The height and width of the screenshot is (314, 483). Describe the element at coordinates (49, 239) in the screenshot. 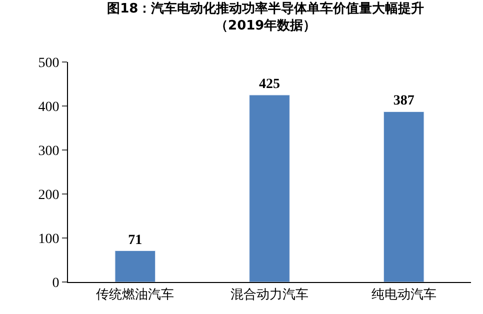

I see `y-tick-label: 100` at that location.